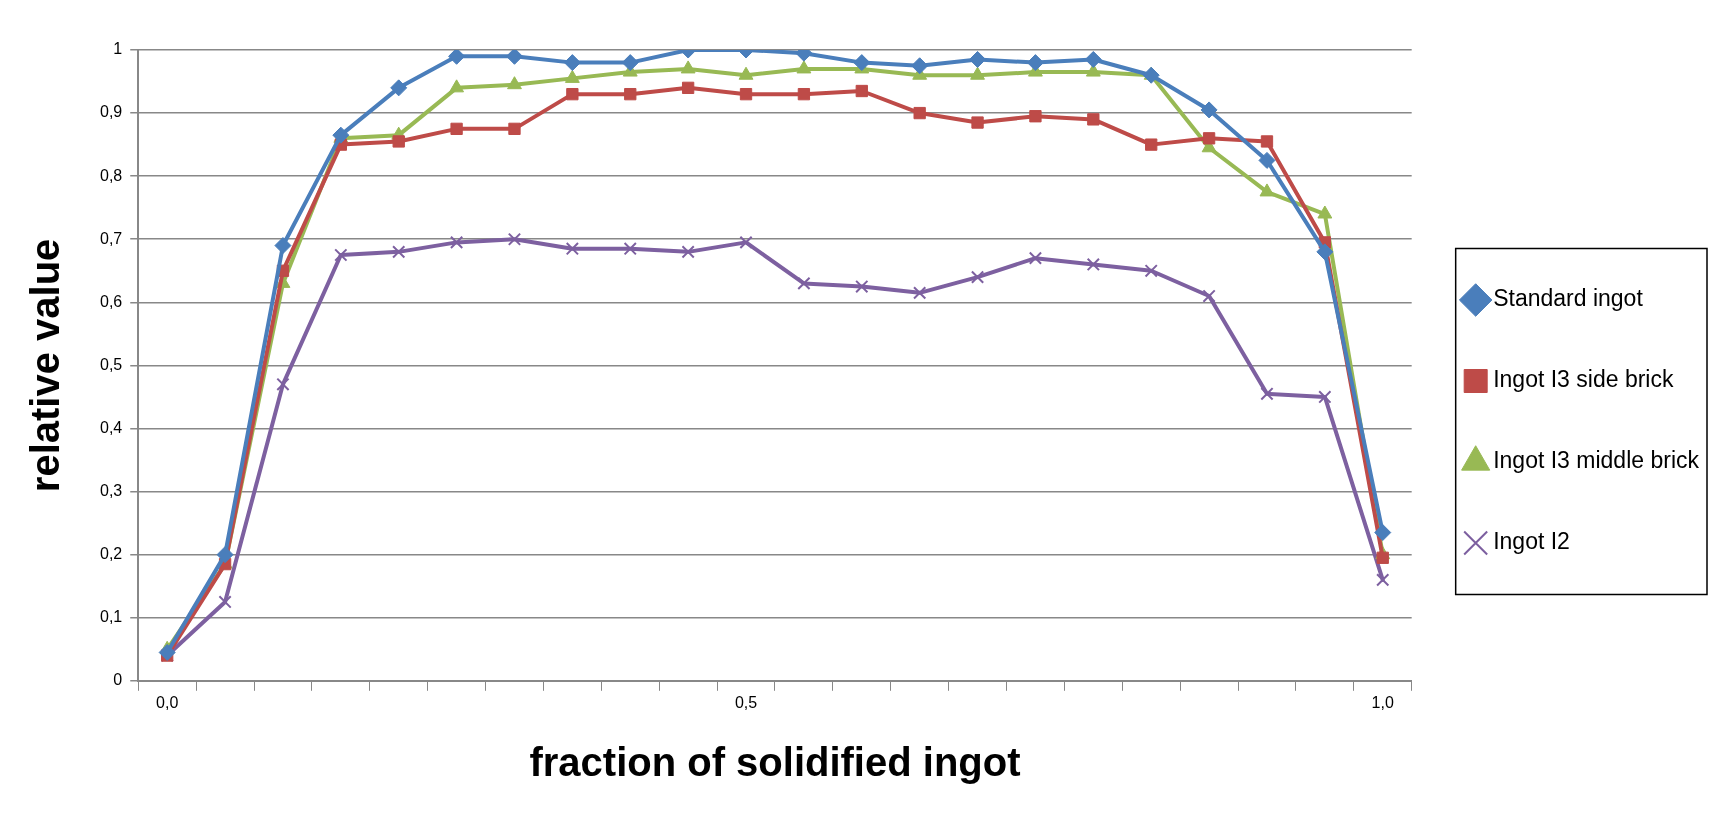 The image size is (1724, 813). Describe the element at coordinates (111, 490) in the screenshot. I see `y-tick-label: 0,3` at that location.